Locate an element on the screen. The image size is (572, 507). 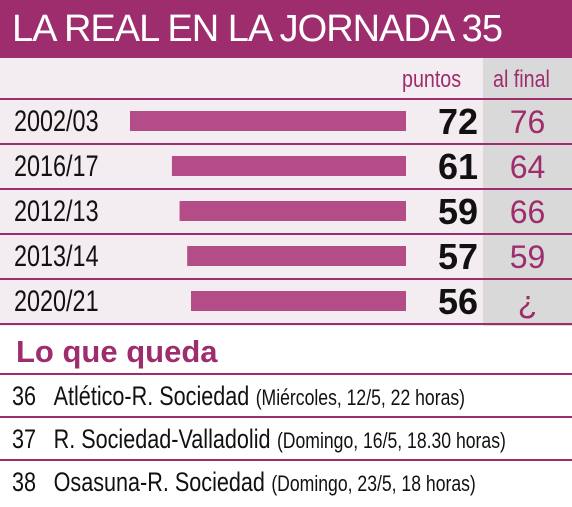
match-teams: Osasuna-R. Sociedad is located at coordinates (159, 482).